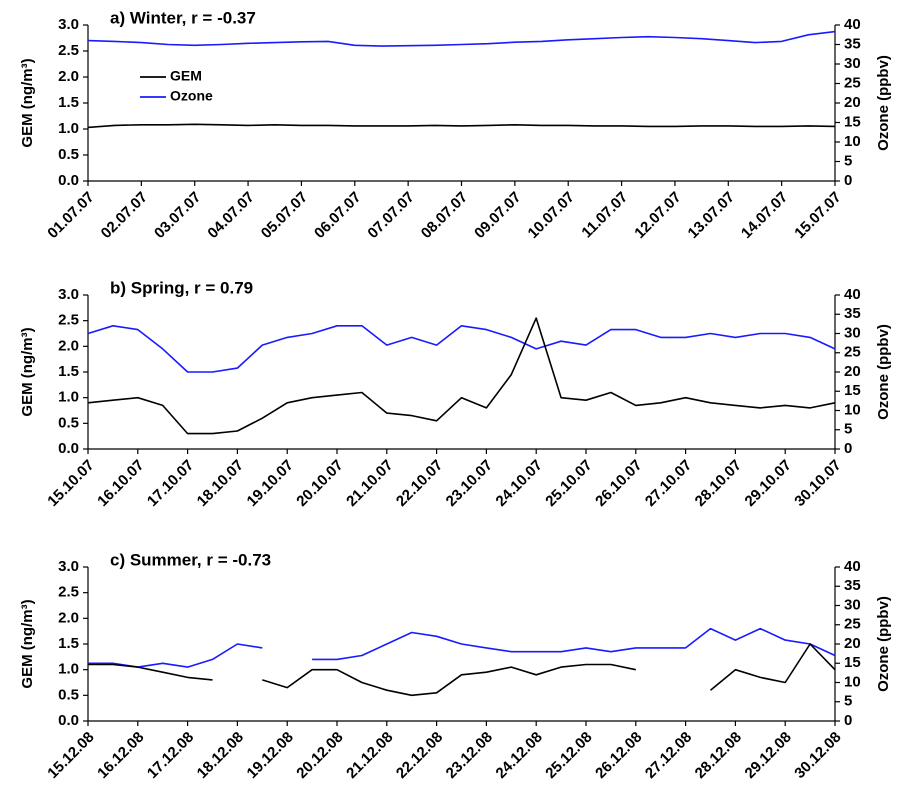  What do you see at coordinates (568, 755) in the screenshot?
I see `x-tick-label: 25.12.08` at bounding box center [568, 755].